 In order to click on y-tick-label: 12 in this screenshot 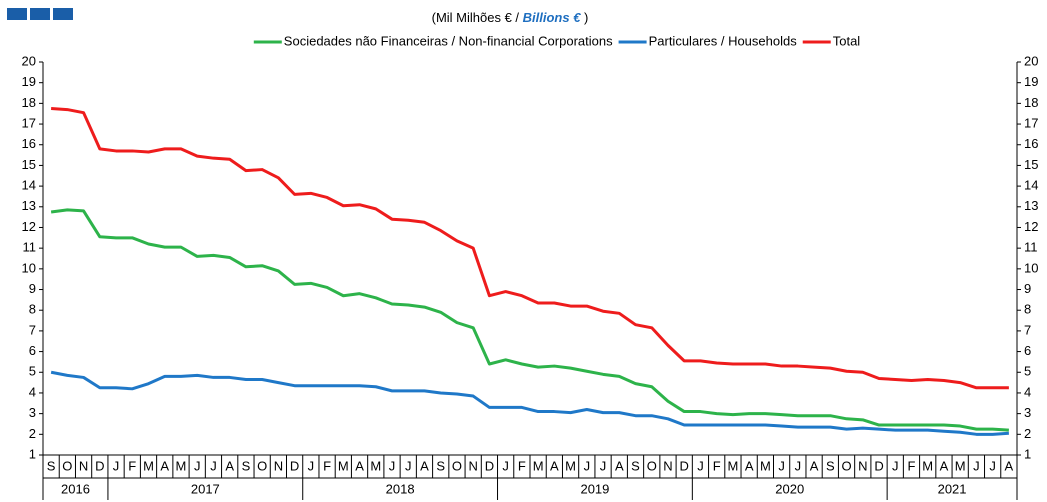, I will do `click(29, 226)`.